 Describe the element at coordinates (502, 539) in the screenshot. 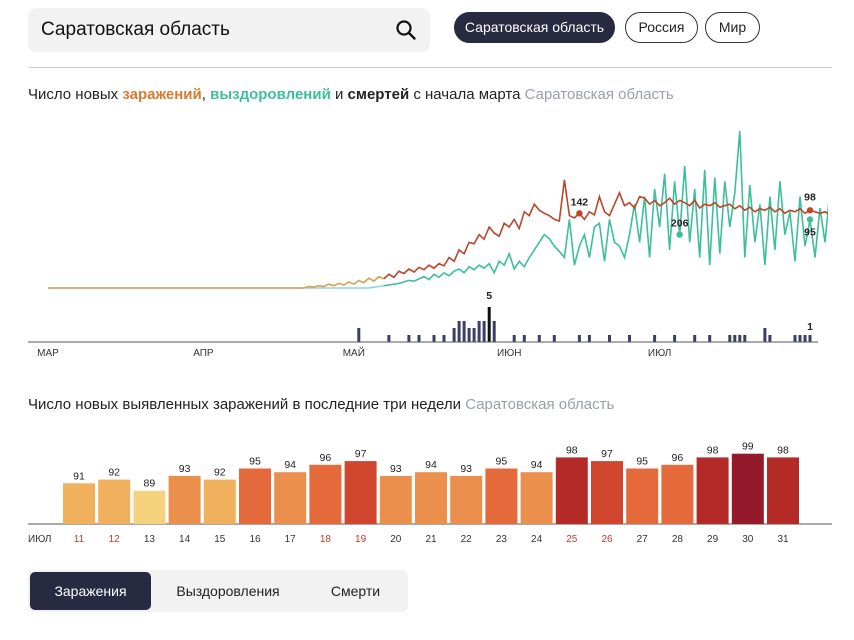

I see `bar-category-label: 23` at that location.